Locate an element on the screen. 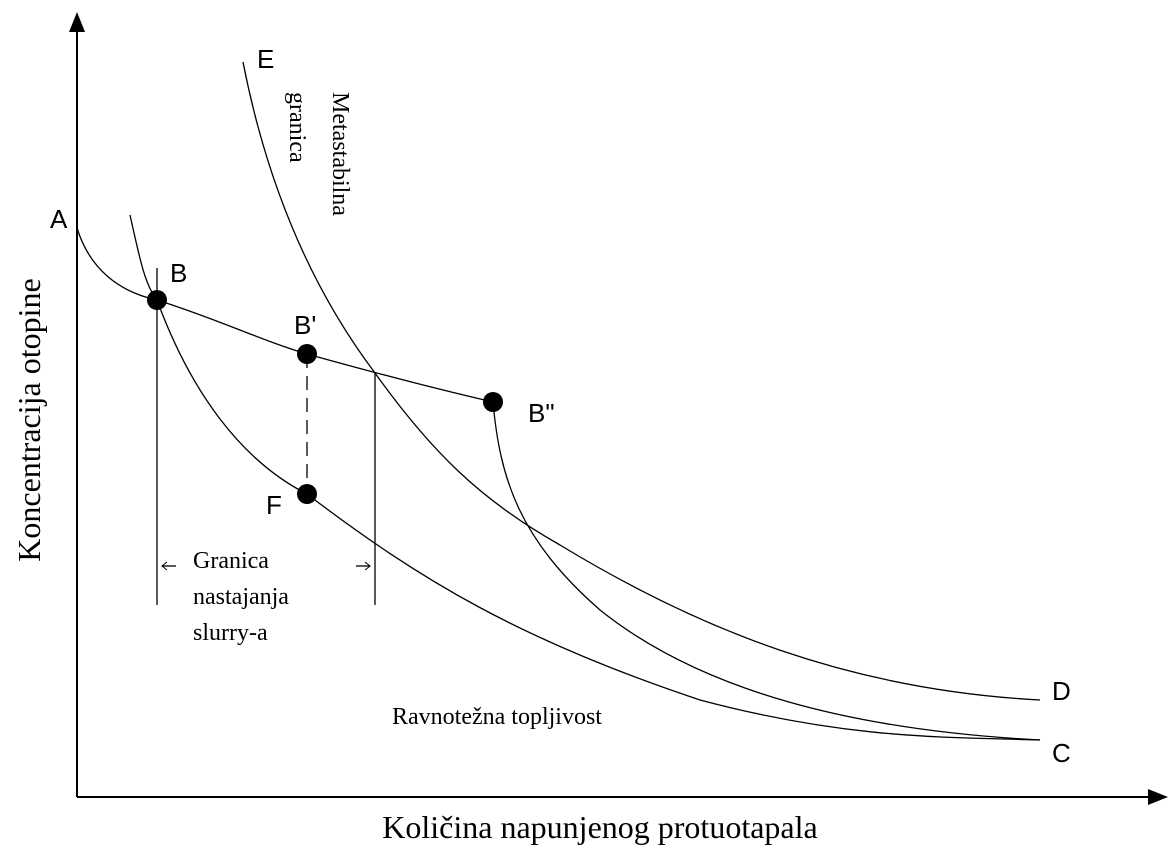 The width and height of the screenshot is (1173, 848). point-label: E is located at coordinates (265, 59).